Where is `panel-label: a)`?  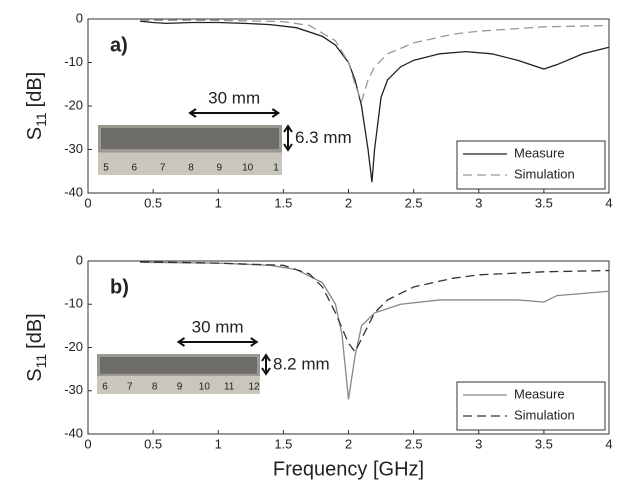 panel-label: a) is located at coordinates (119, 45).